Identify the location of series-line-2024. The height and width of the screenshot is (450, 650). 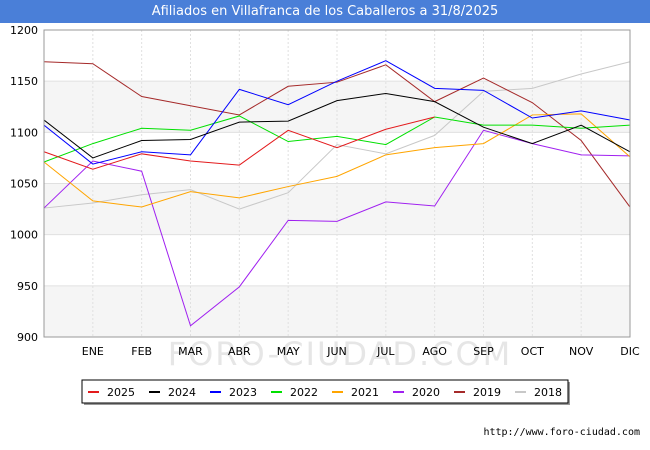
(337, 125).